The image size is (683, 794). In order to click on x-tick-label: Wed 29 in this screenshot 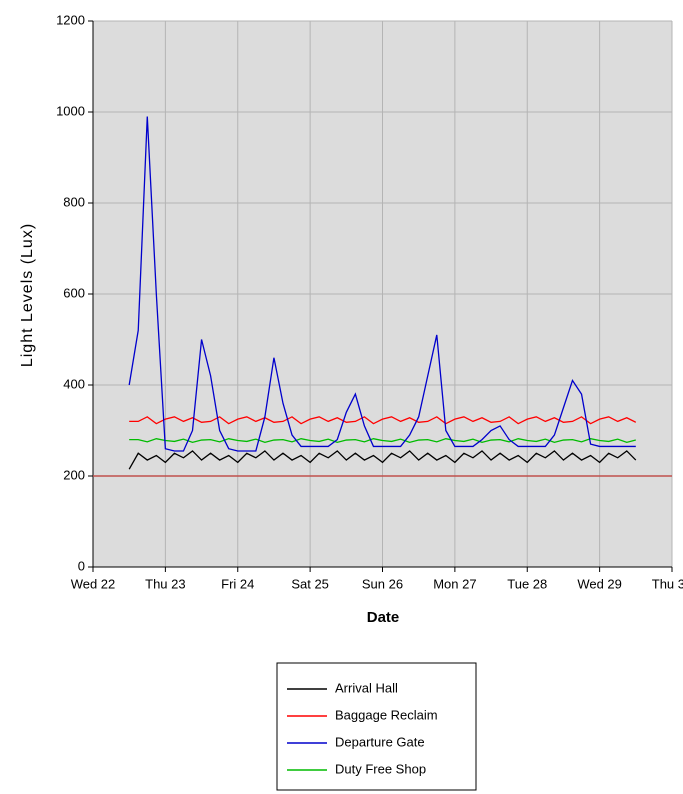, I will do `click(599, 583)`.